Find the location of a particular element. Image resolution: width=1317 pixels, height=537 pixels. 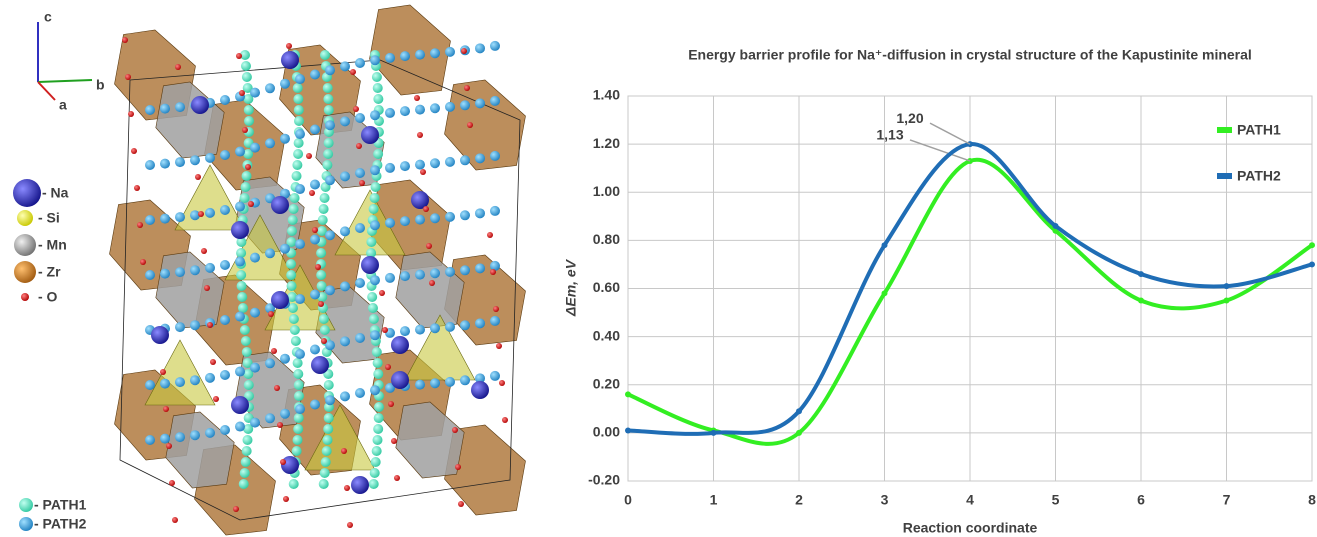

y-tick-label: 0.20 is located at coordinates (606, 383).